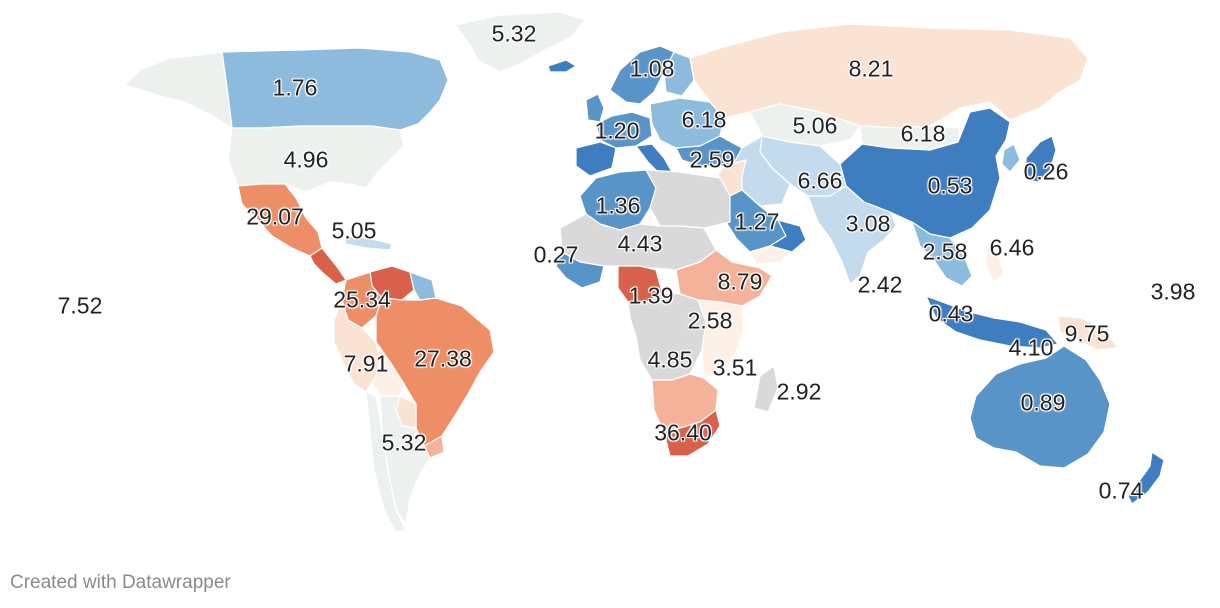 The width and height of the screenshot is (1220, 608). I want to click on region-greenland, so click(520, 42).